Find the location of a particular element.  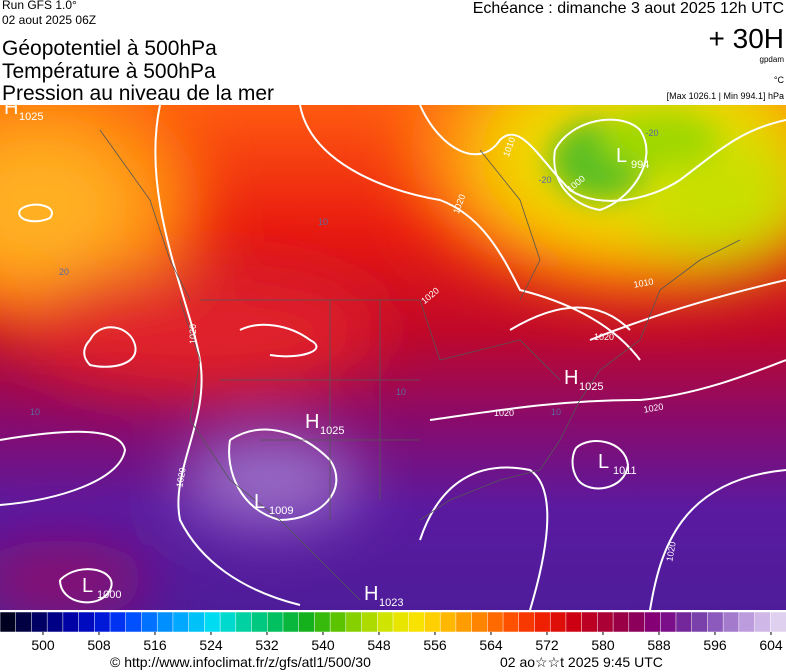

isobar-label: 1010 is located at coordinates (643, 282).